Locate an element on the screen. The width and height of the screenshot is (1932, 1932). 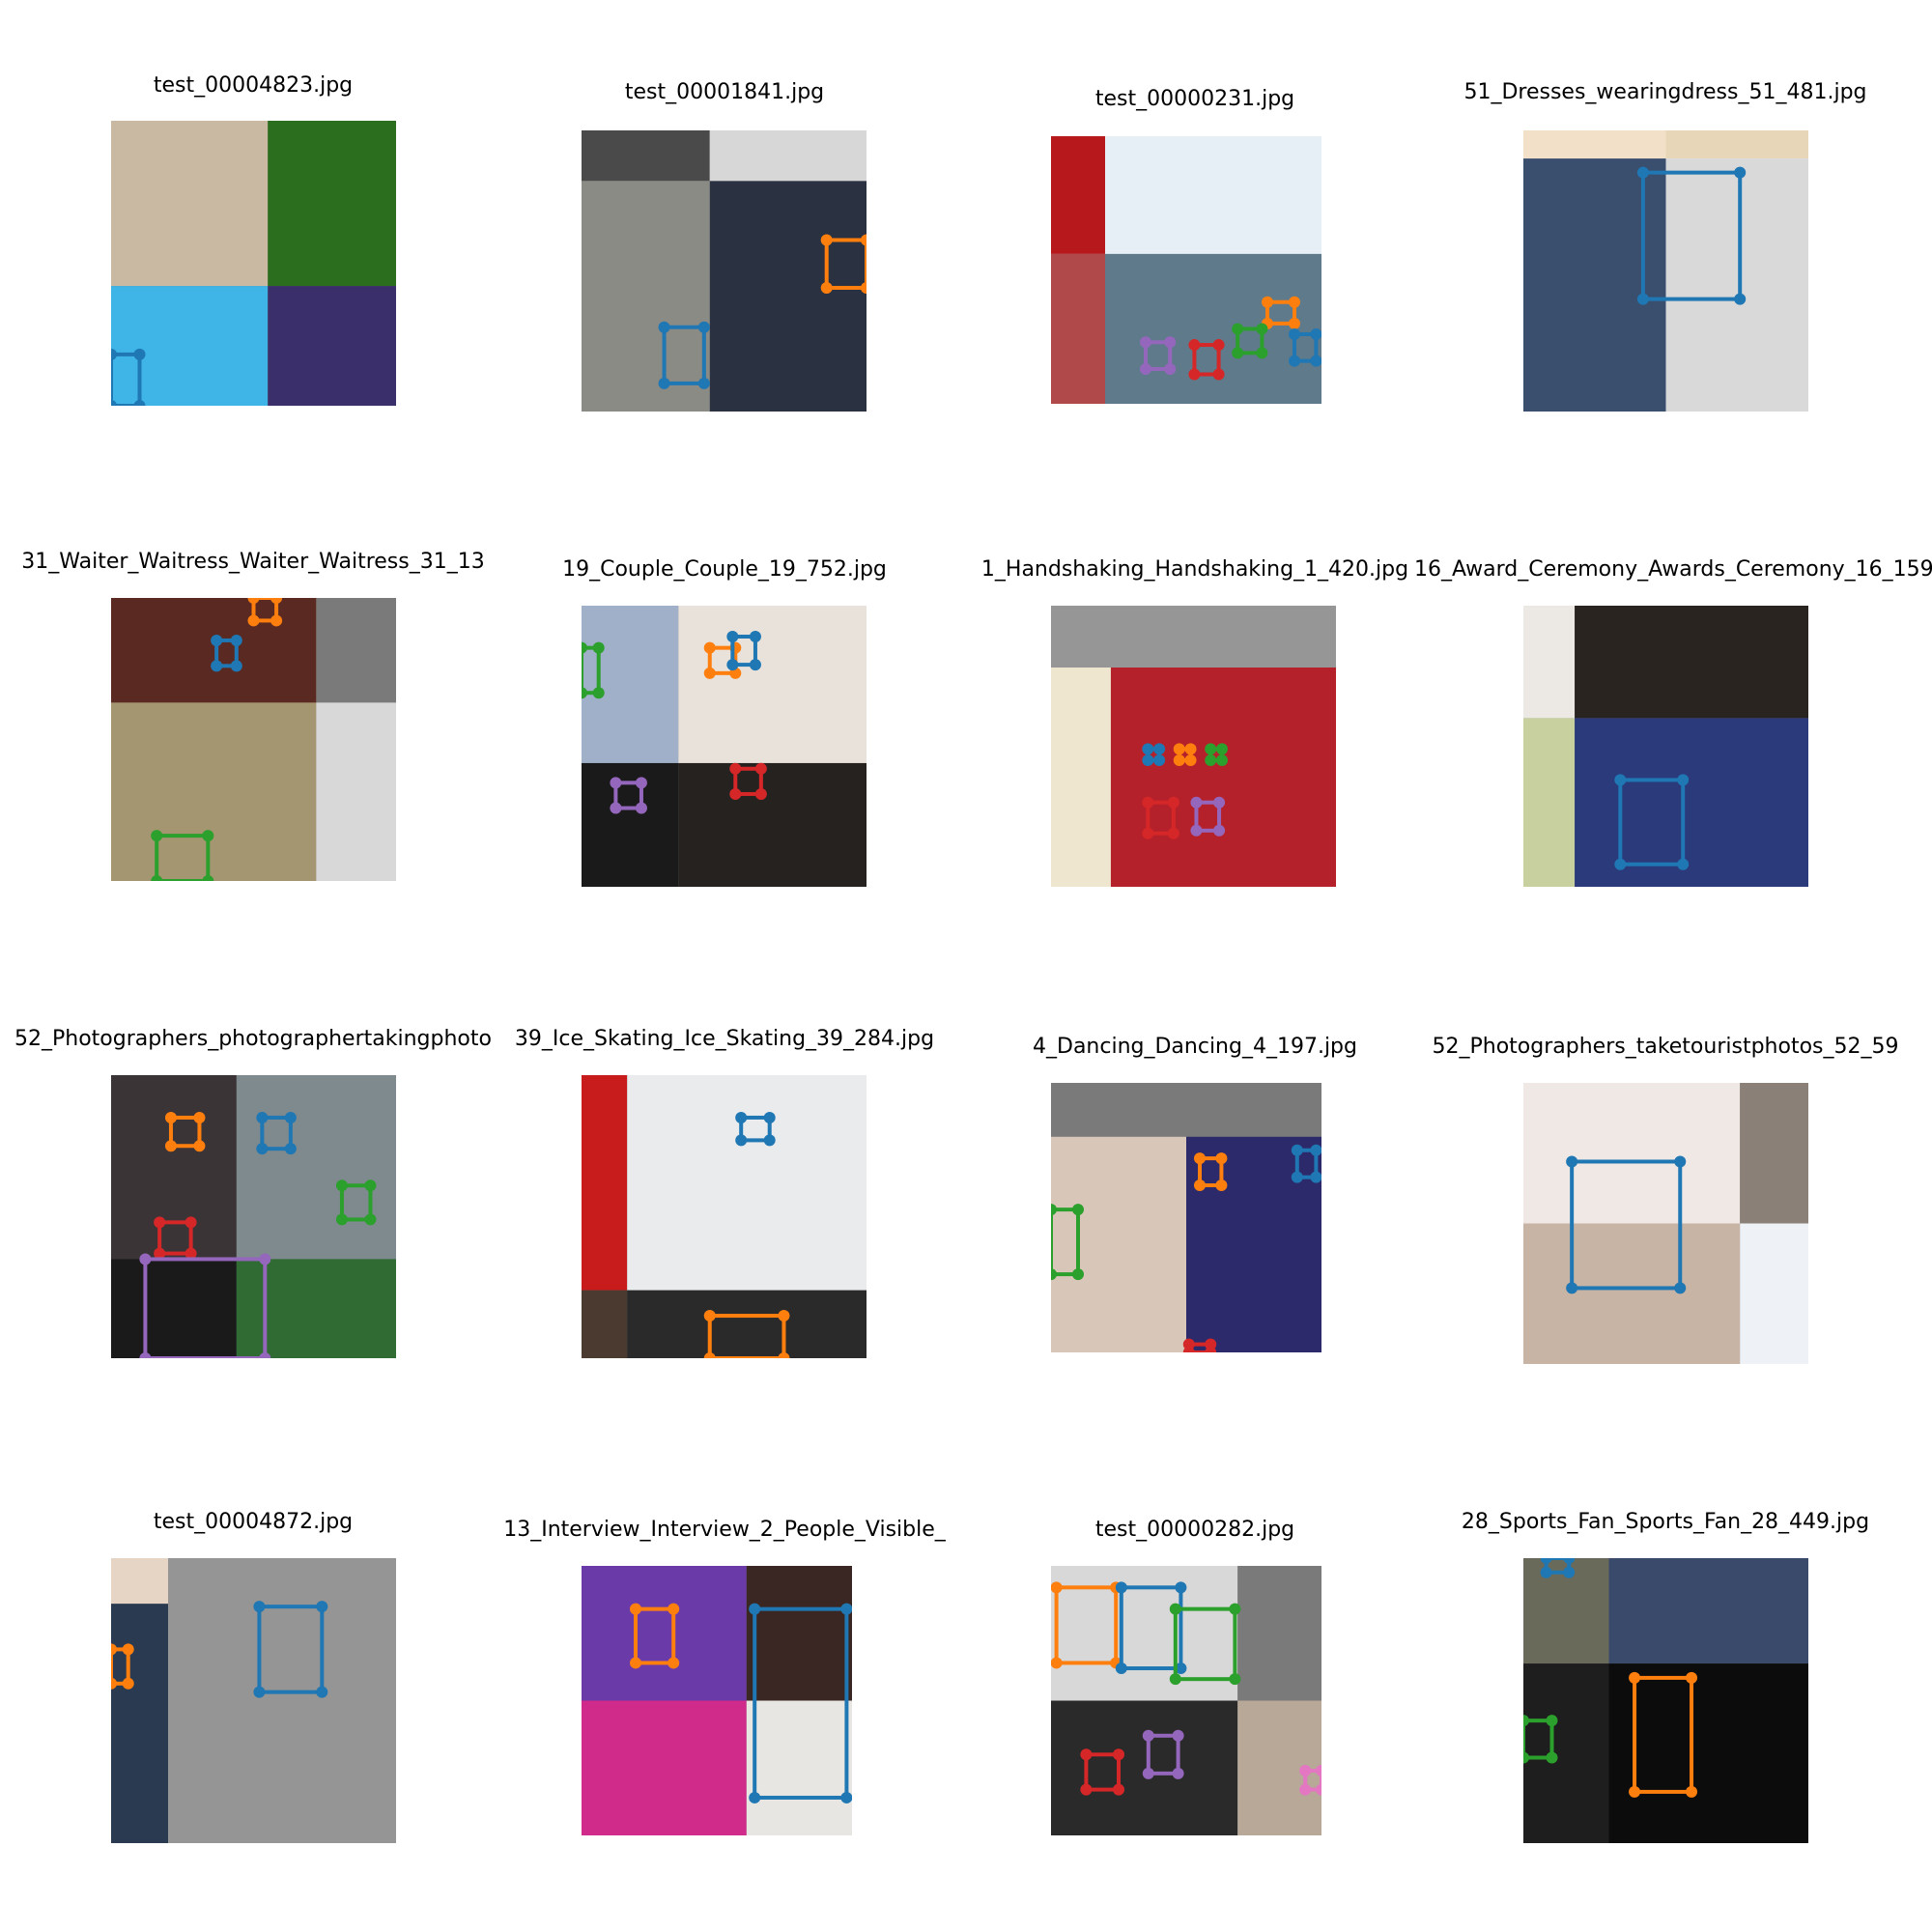
panel-title: test_00001841.jpg is located at coordinates (724, 92).